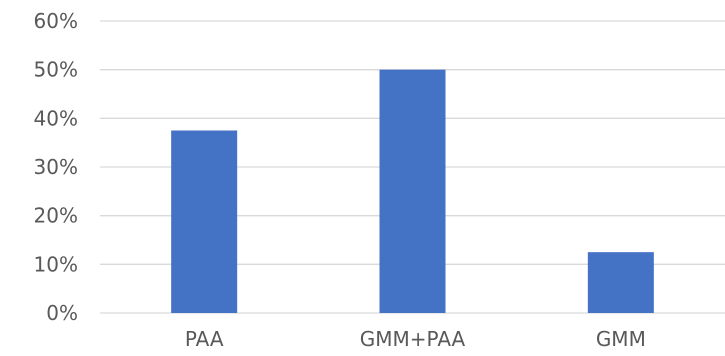  What do you see at coordinates (204, 339) in the screenshot?
I see `x-category-label: PAA` at bounding box center [204, 339].